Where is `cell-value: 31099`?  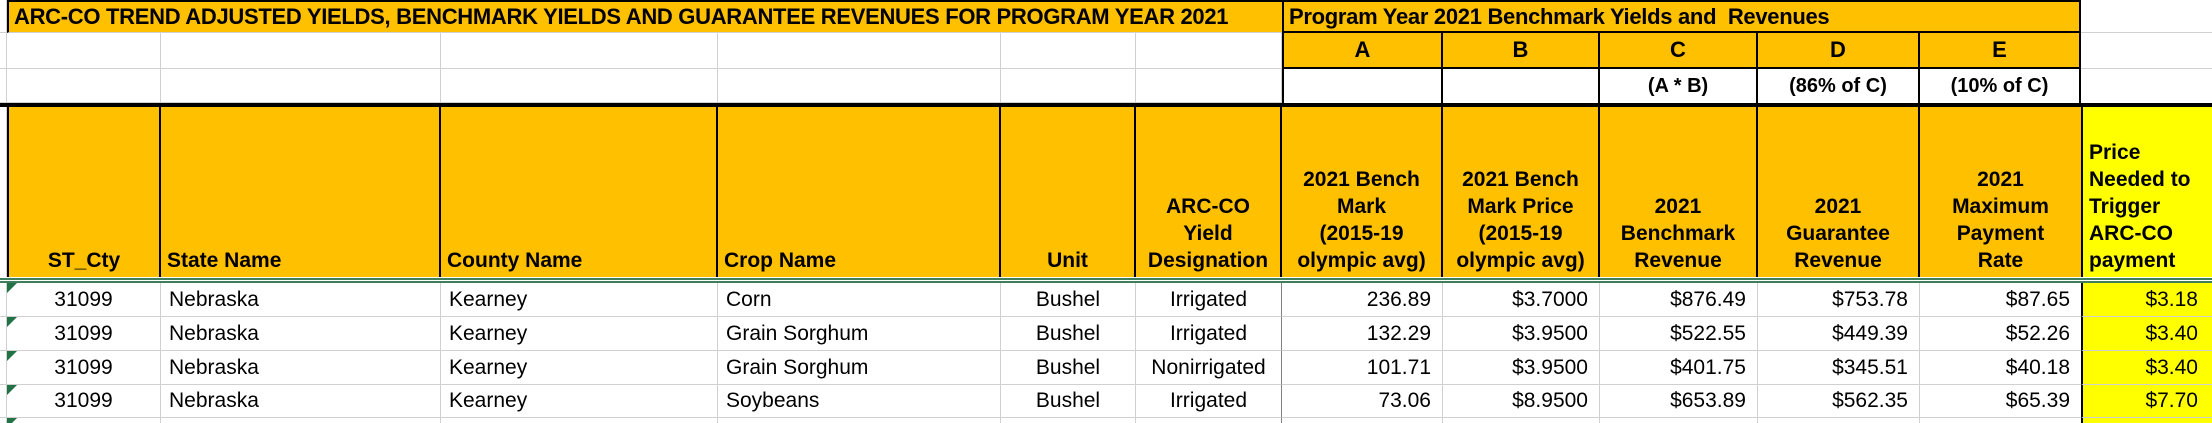
cell-value: 31099 is located at coordinates (83, 400).